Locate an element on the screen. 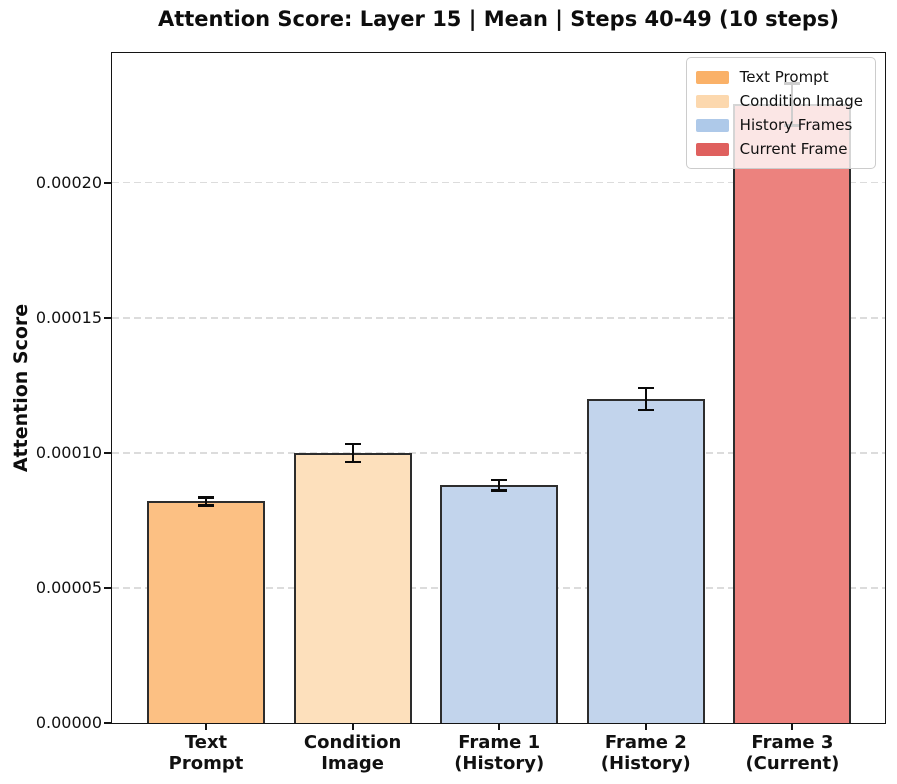 Image resolution: width=897 pixels, height=784 pixels. x-tick-label-condition-image: Condition Image is located at coordinates (353, 753).